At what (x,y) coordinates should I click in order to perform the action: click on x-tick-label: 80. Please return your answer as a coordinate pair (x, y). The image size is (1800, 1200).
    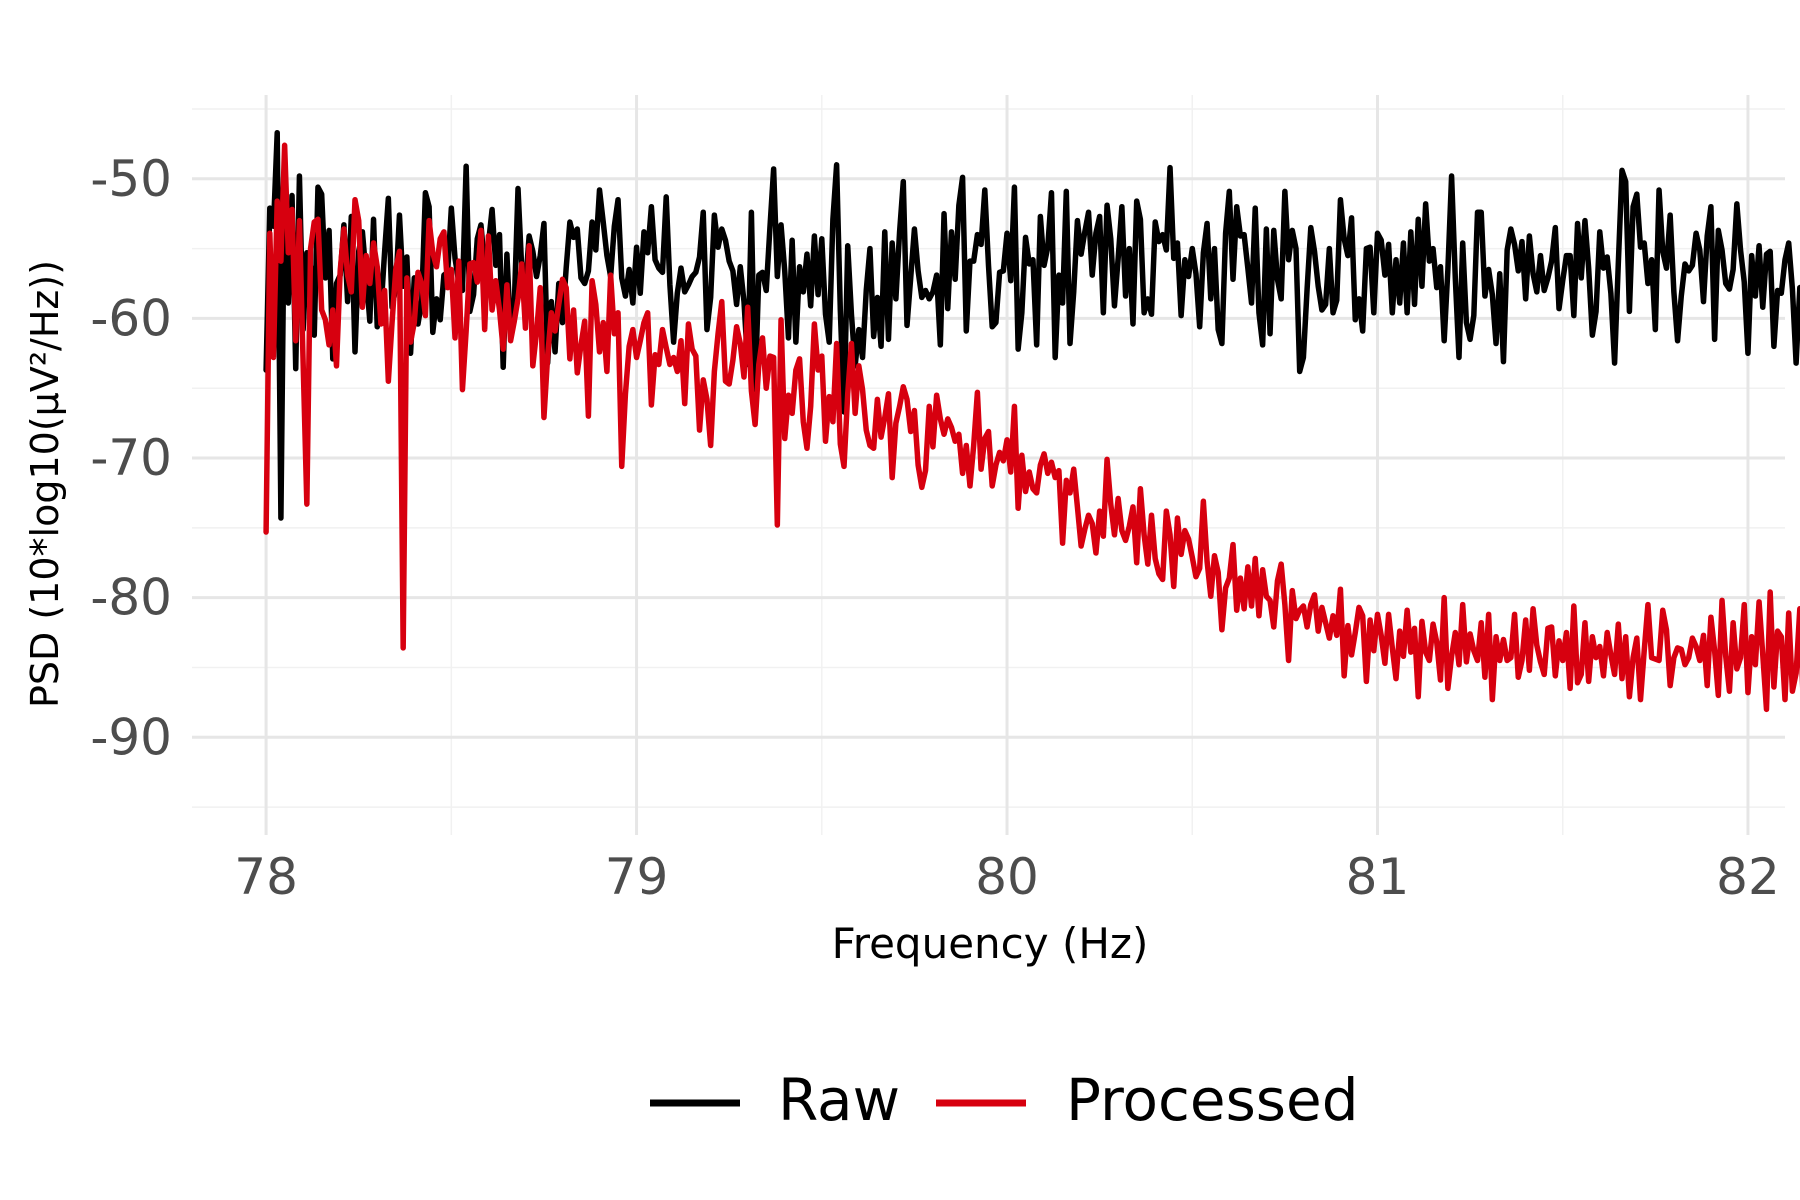
    Looking at the image, I should click on (1007, 877).